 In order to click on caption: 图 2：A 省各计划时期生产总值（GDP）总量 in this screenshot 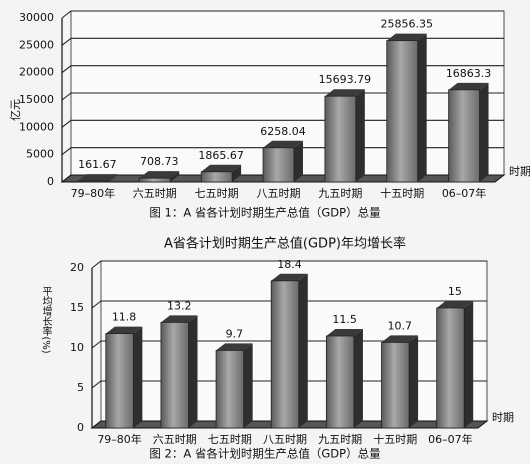, I will do `click(264, 454)`.